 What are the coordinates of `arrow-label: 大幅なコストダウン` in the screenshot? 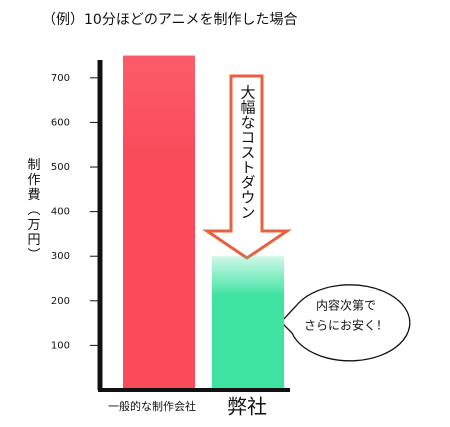 It's located at (248, 152).